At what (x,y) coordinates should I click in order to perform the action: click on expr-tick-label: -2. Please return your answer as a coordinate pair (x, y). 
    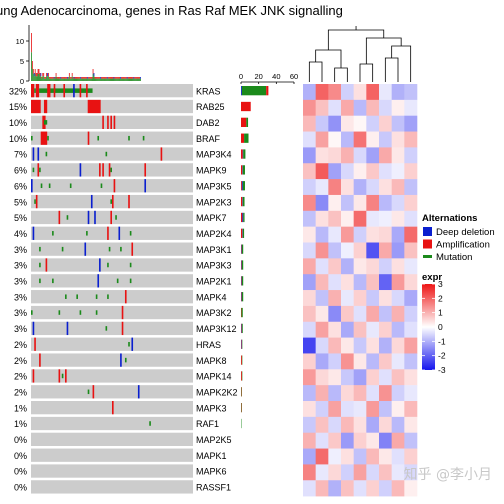
    Looking at the image, I should click on (442, 356).